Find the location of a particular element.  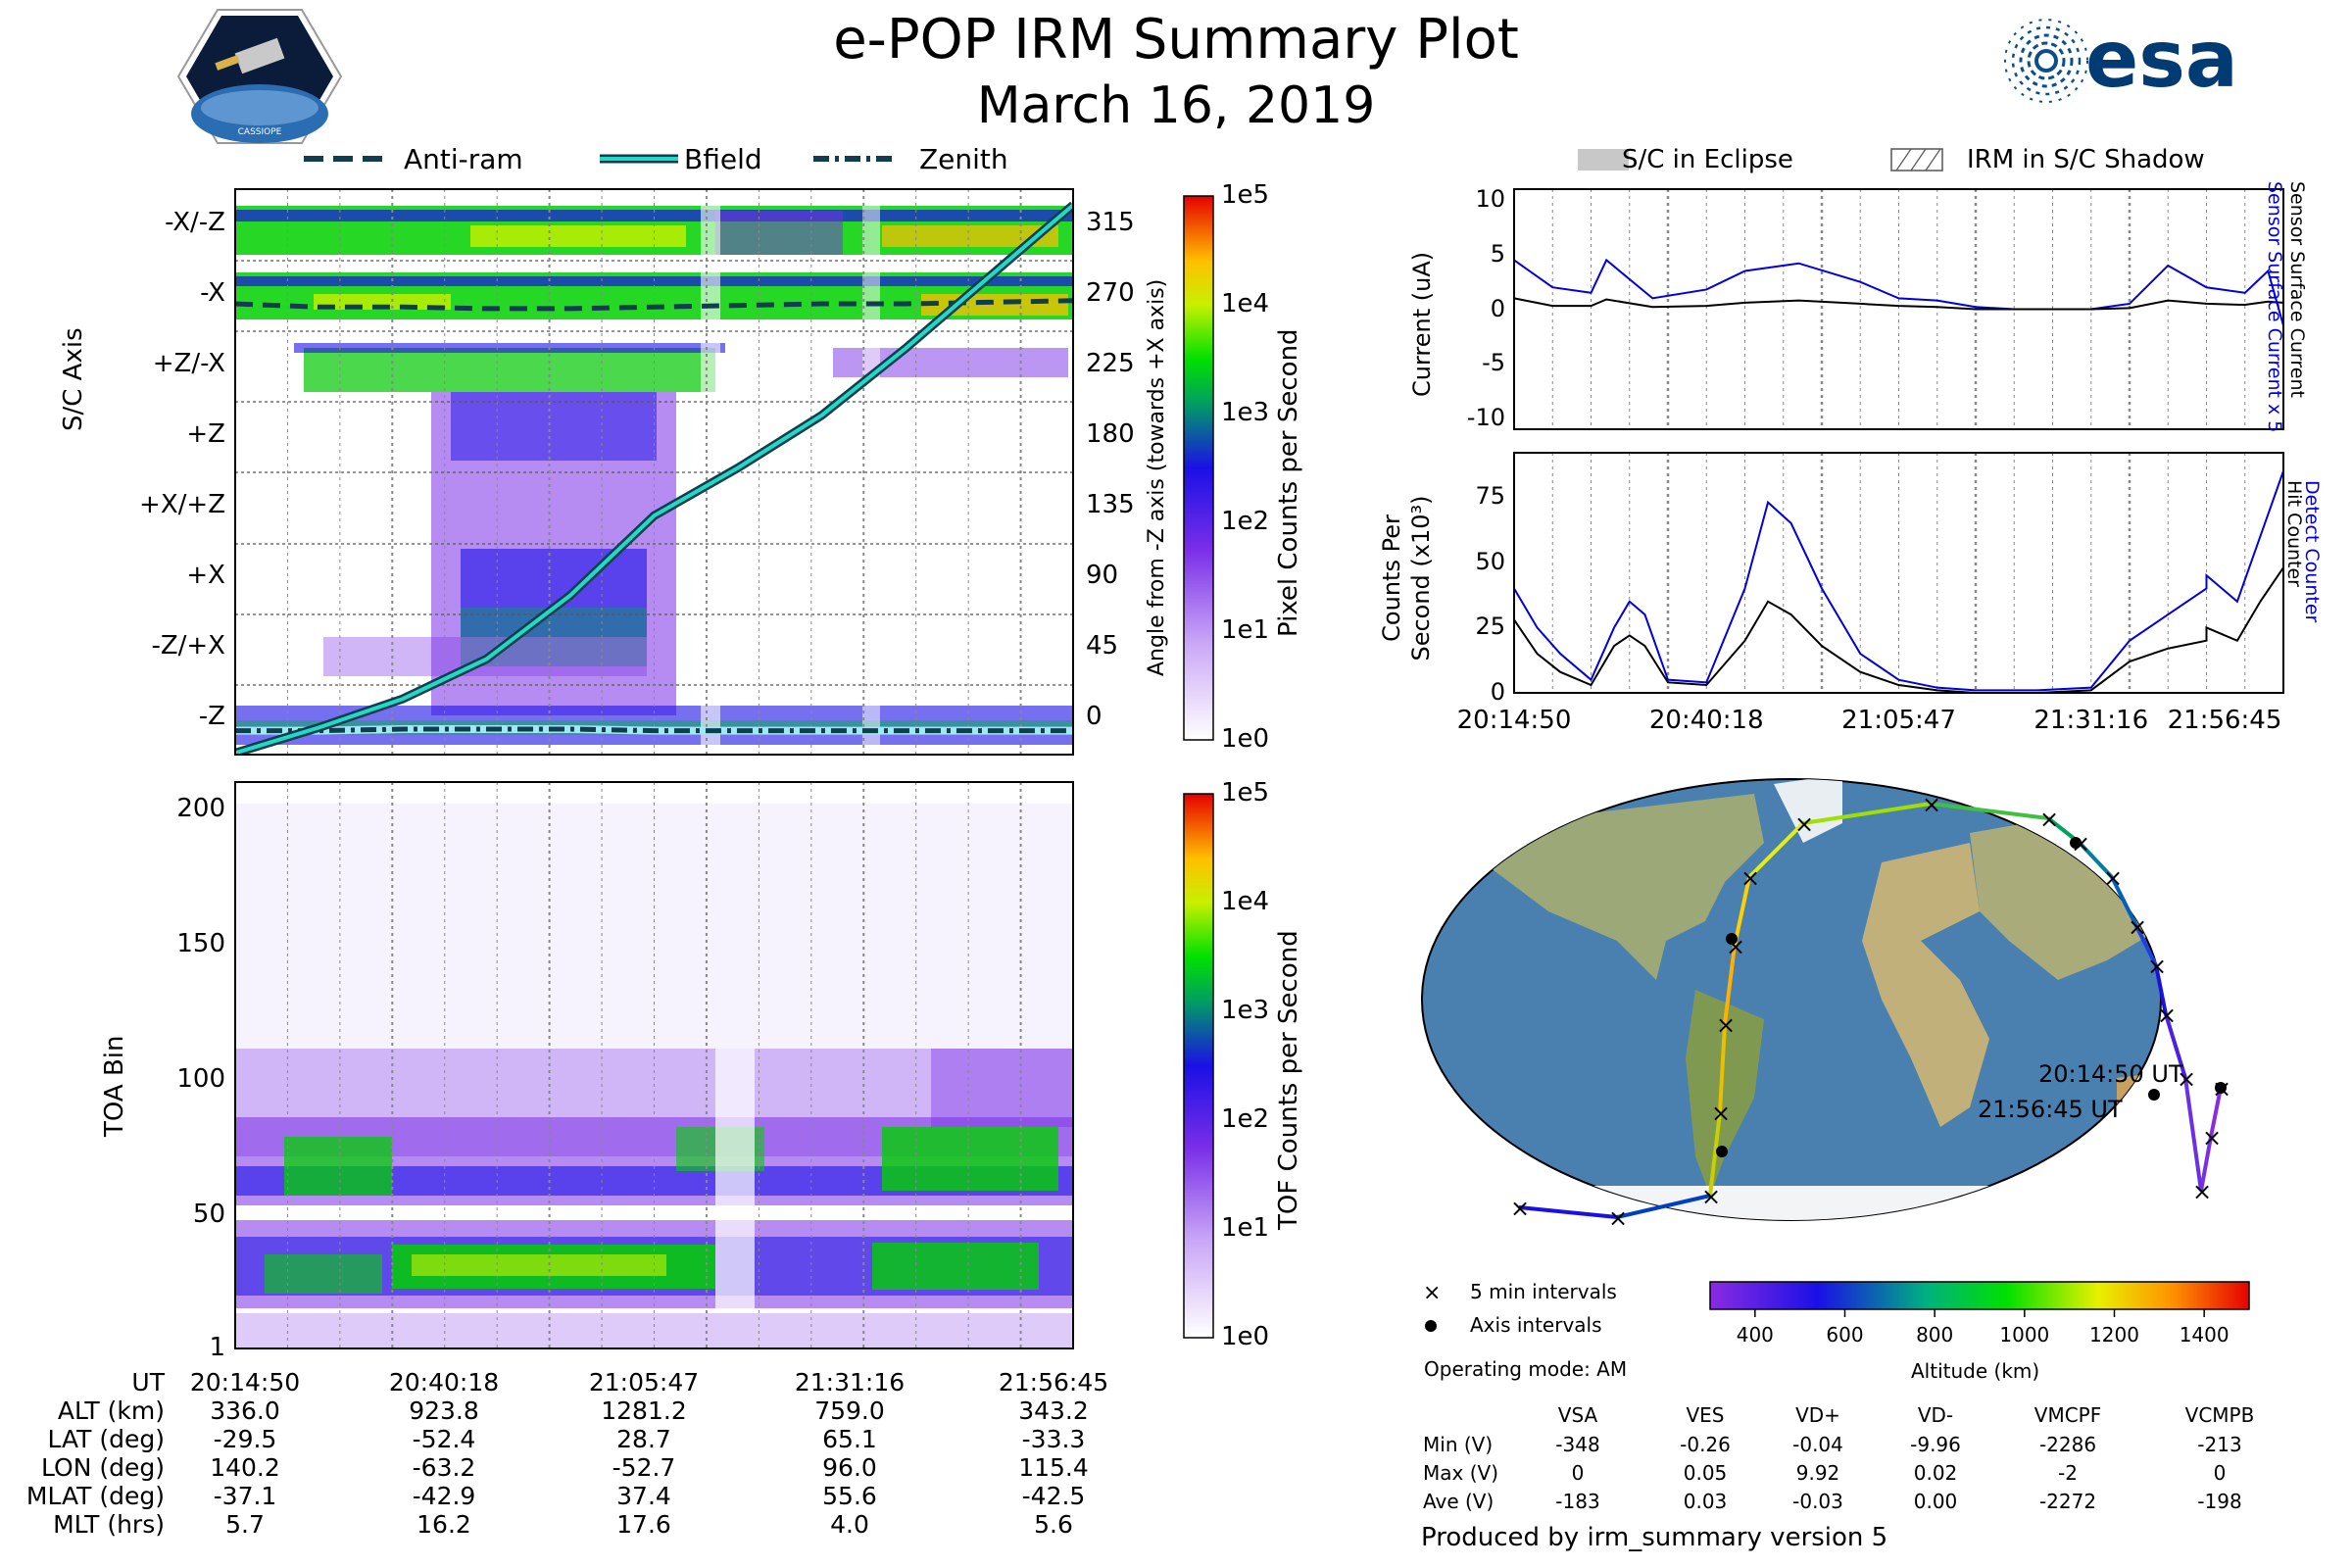

sc-axis-label: +Z is located at coordinates (205, 434).